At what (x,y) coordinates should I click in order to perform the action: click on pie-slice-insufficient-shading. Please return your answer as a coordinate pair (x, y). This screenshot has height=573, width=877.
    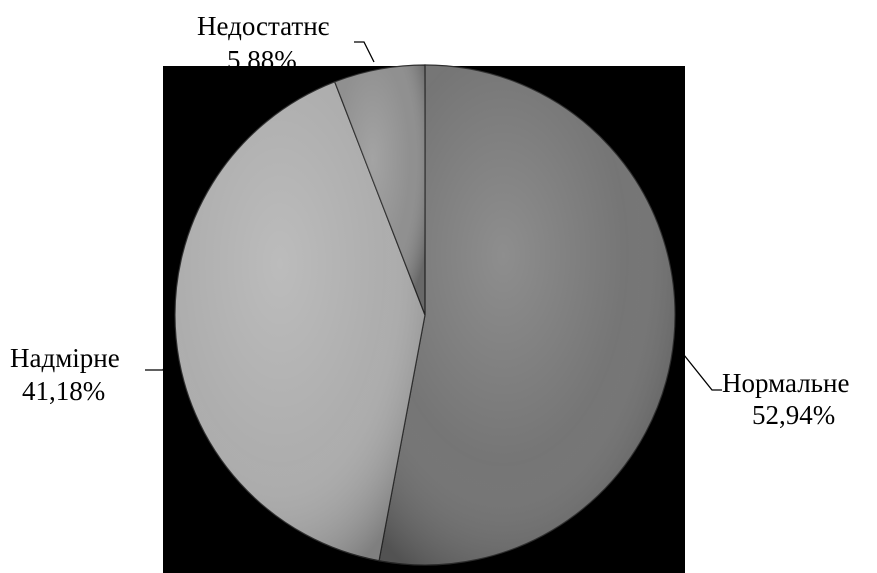
    Looking at the image, I should click on (379, 190).